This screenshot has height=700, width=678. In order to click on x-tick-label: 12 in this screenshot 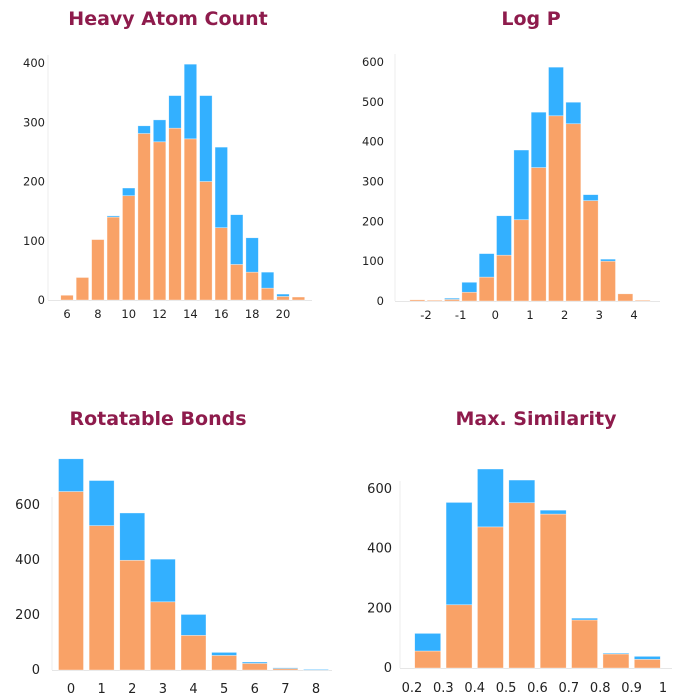, I will do `click(159, 314)`.